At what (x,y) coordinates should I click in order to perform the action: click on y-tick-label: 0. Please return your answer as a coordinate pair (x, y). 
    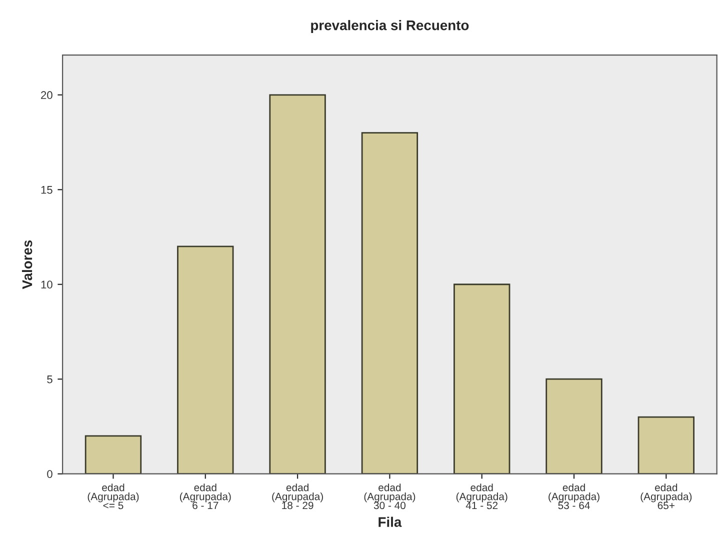
    Looking at the image, I should click on (49, 474).